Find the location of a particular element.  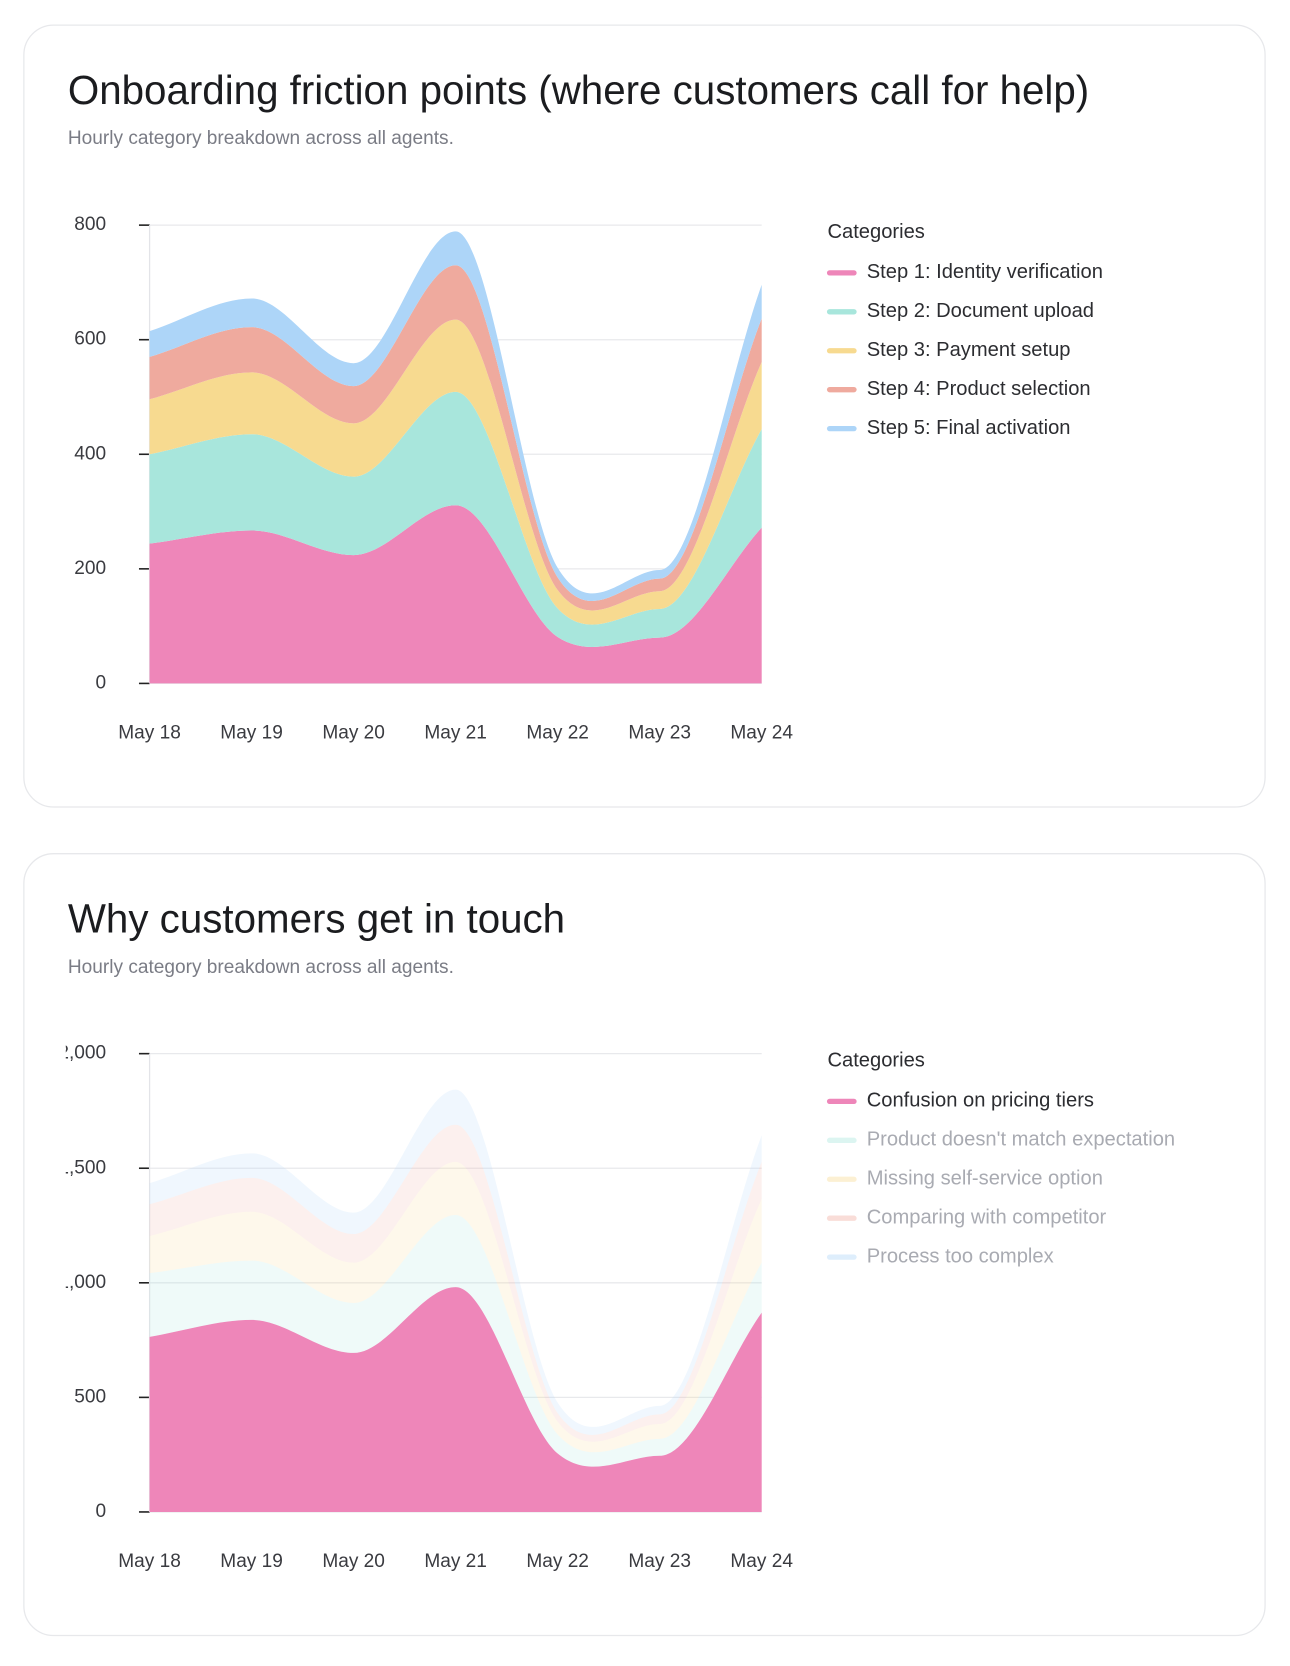

legend-label: Step 1: Identity verification is located at coordinates (985, 272).